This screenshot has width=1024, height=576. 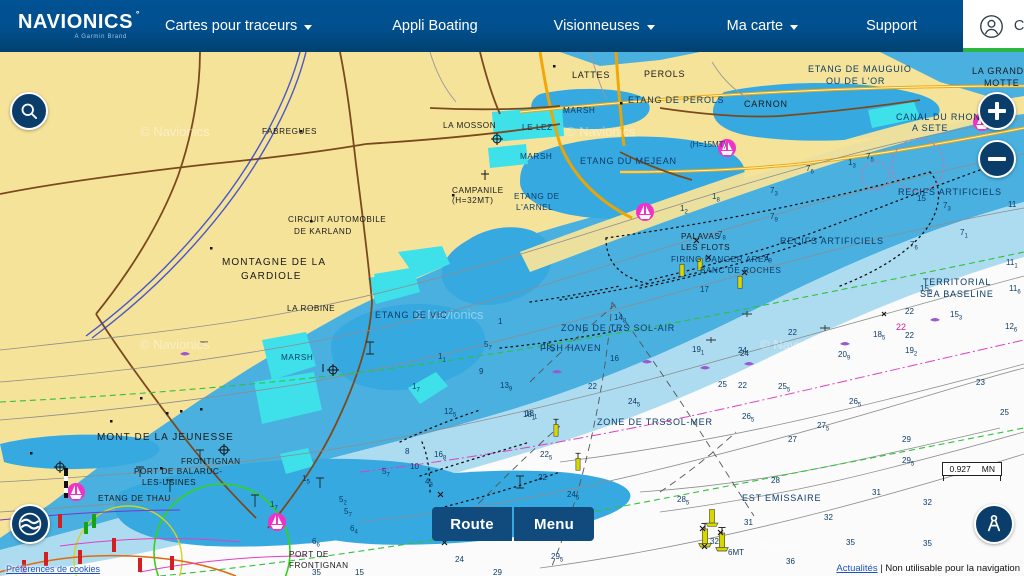 I want to click on sonarchart-waves-icon, so click(x=30, y=524).